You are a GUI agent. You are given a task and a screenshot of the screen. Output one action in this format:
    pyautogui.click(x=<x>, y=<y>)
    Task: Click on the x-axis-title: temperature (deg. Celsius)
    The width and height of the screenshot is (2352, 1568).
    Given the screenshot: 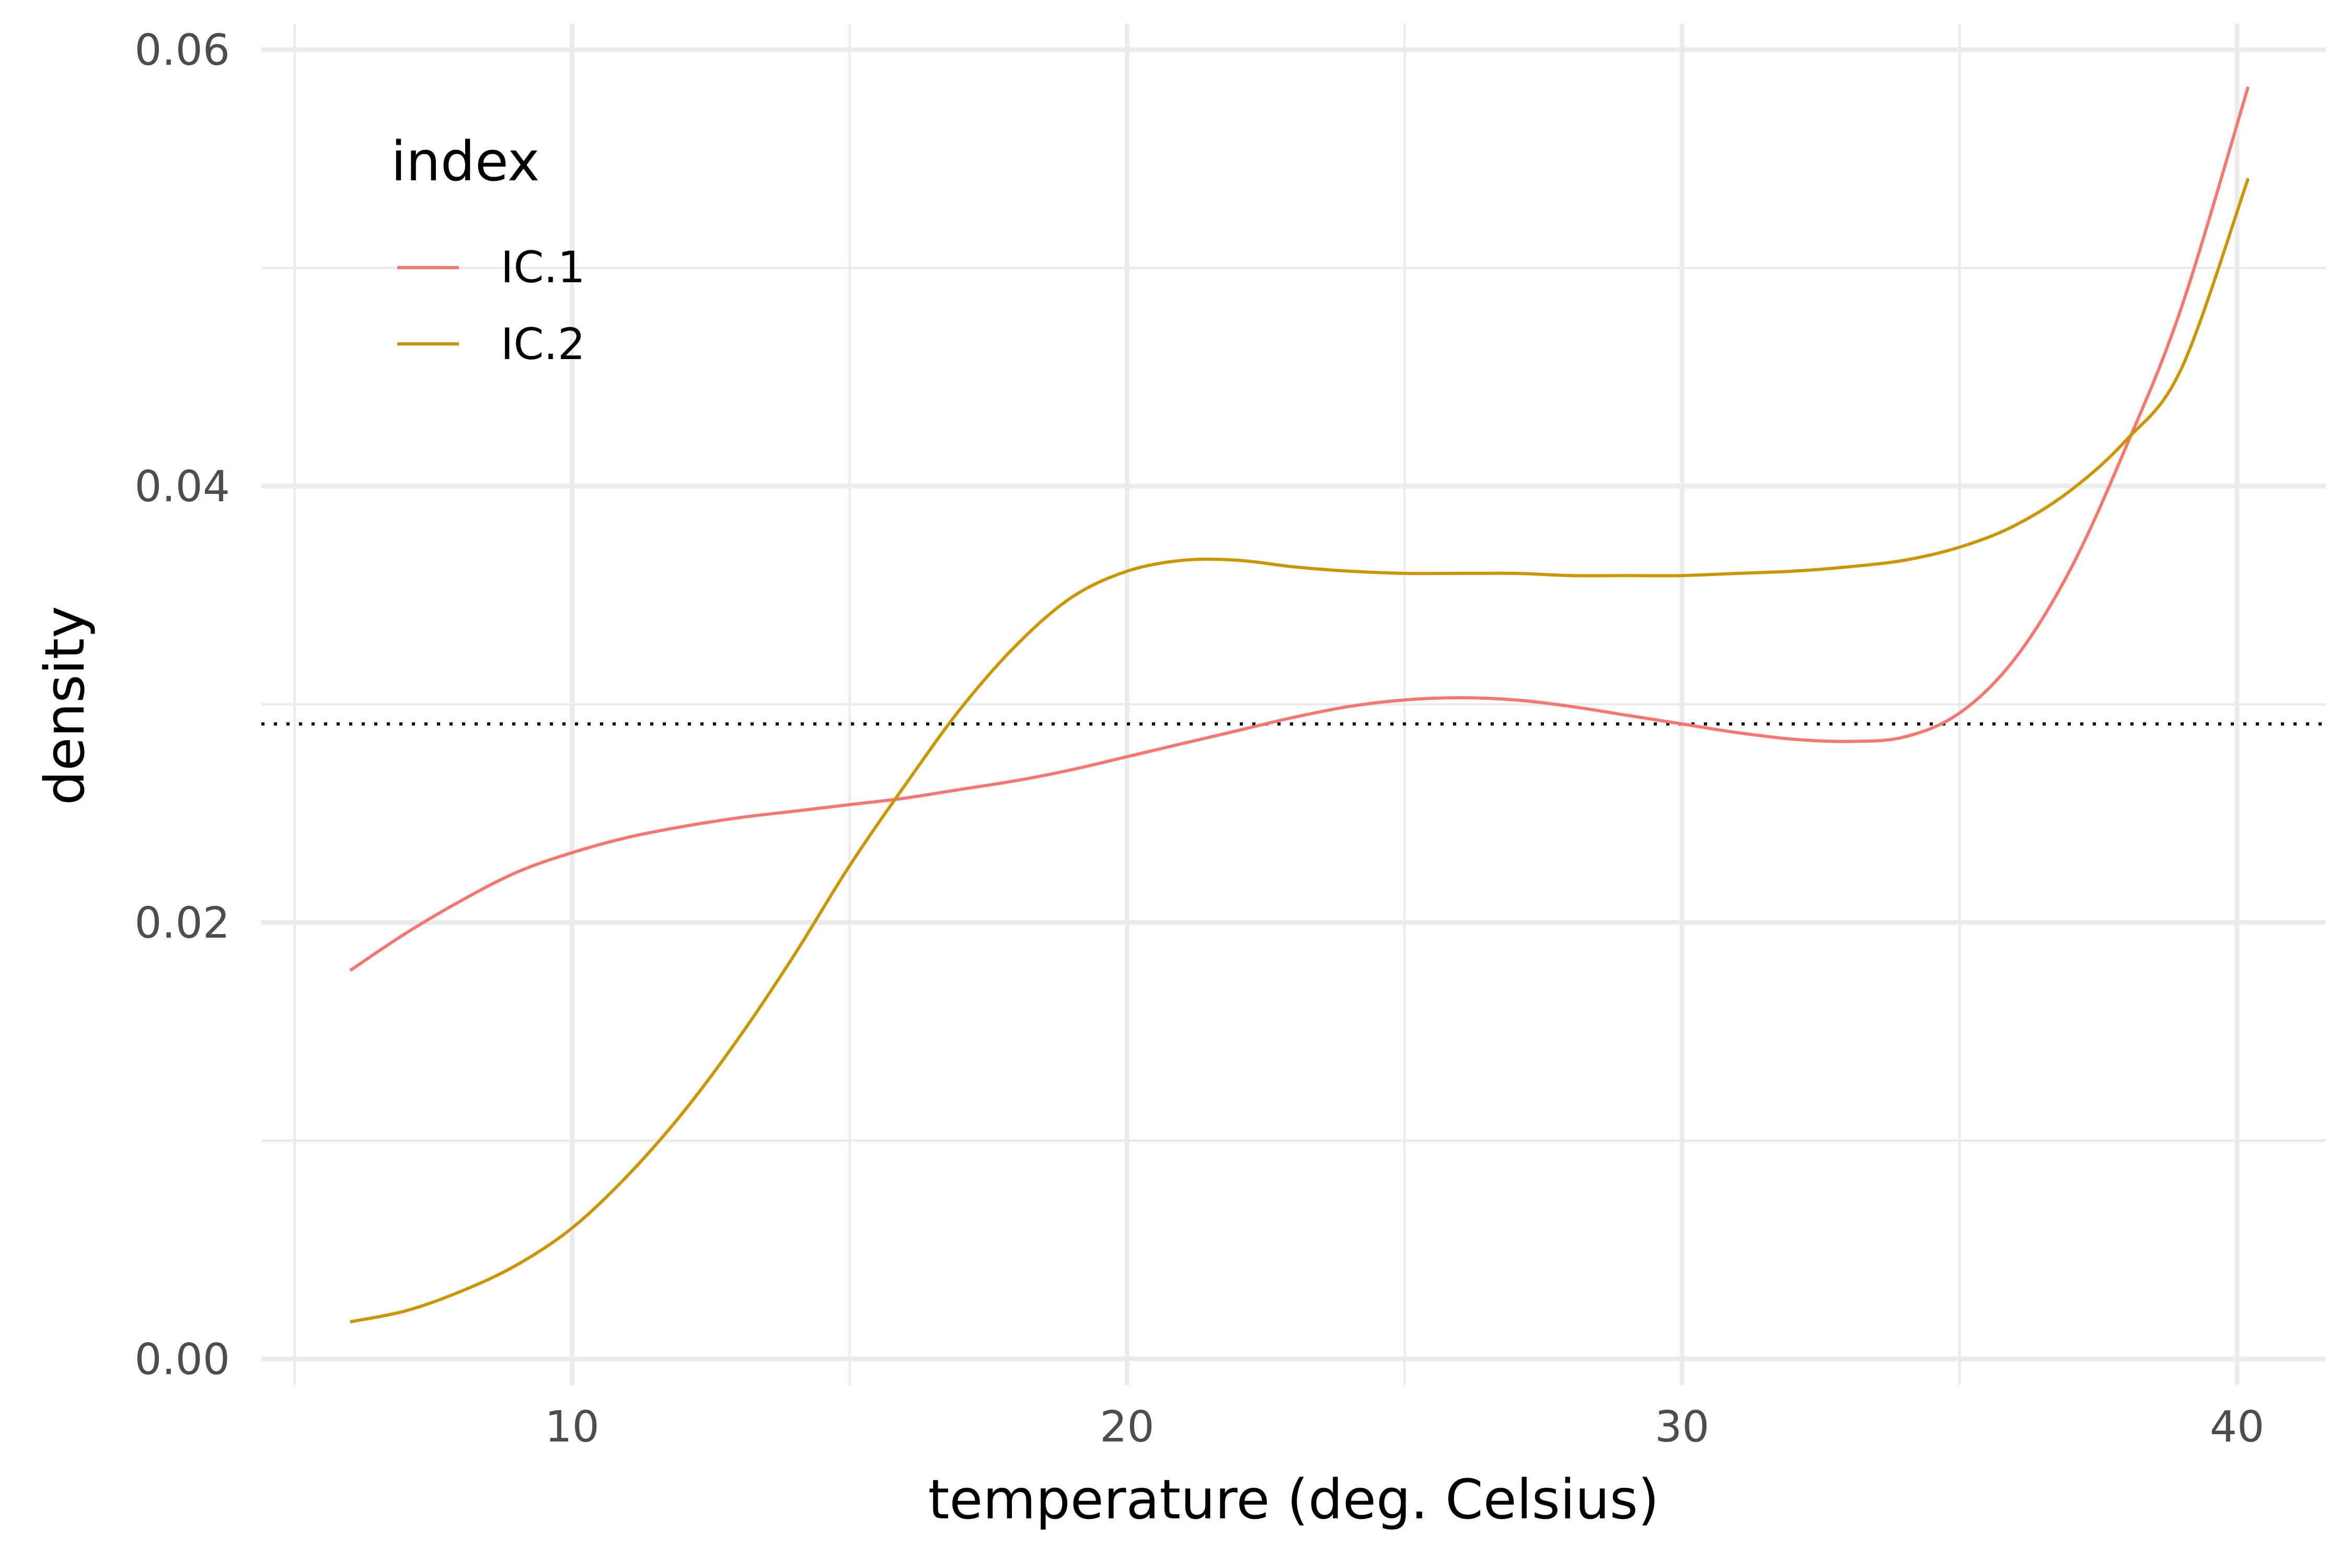 What is the action you would take?
    pyautogui.click(x=1293, y=1499)
    